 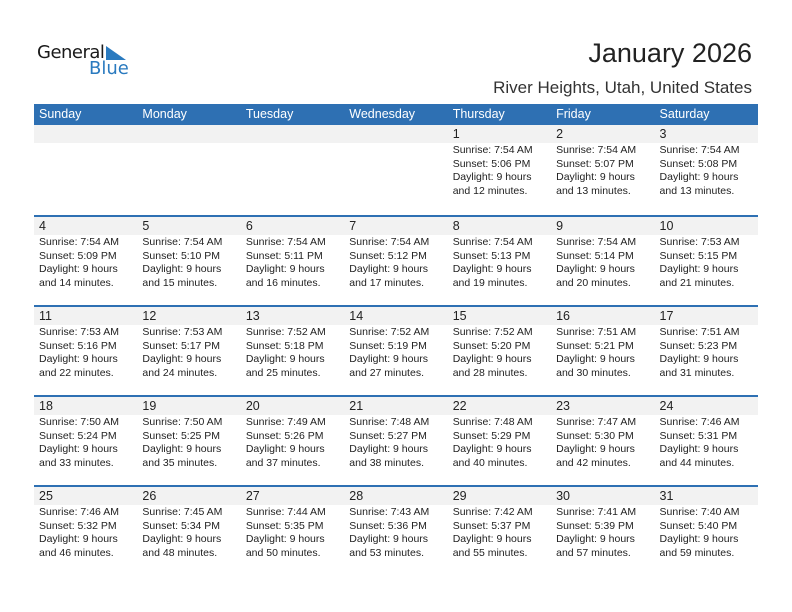 What do you see at coordinates (86, 226) in the screenshot?
I see `day-number: 4` at bounding box center [86, 226].